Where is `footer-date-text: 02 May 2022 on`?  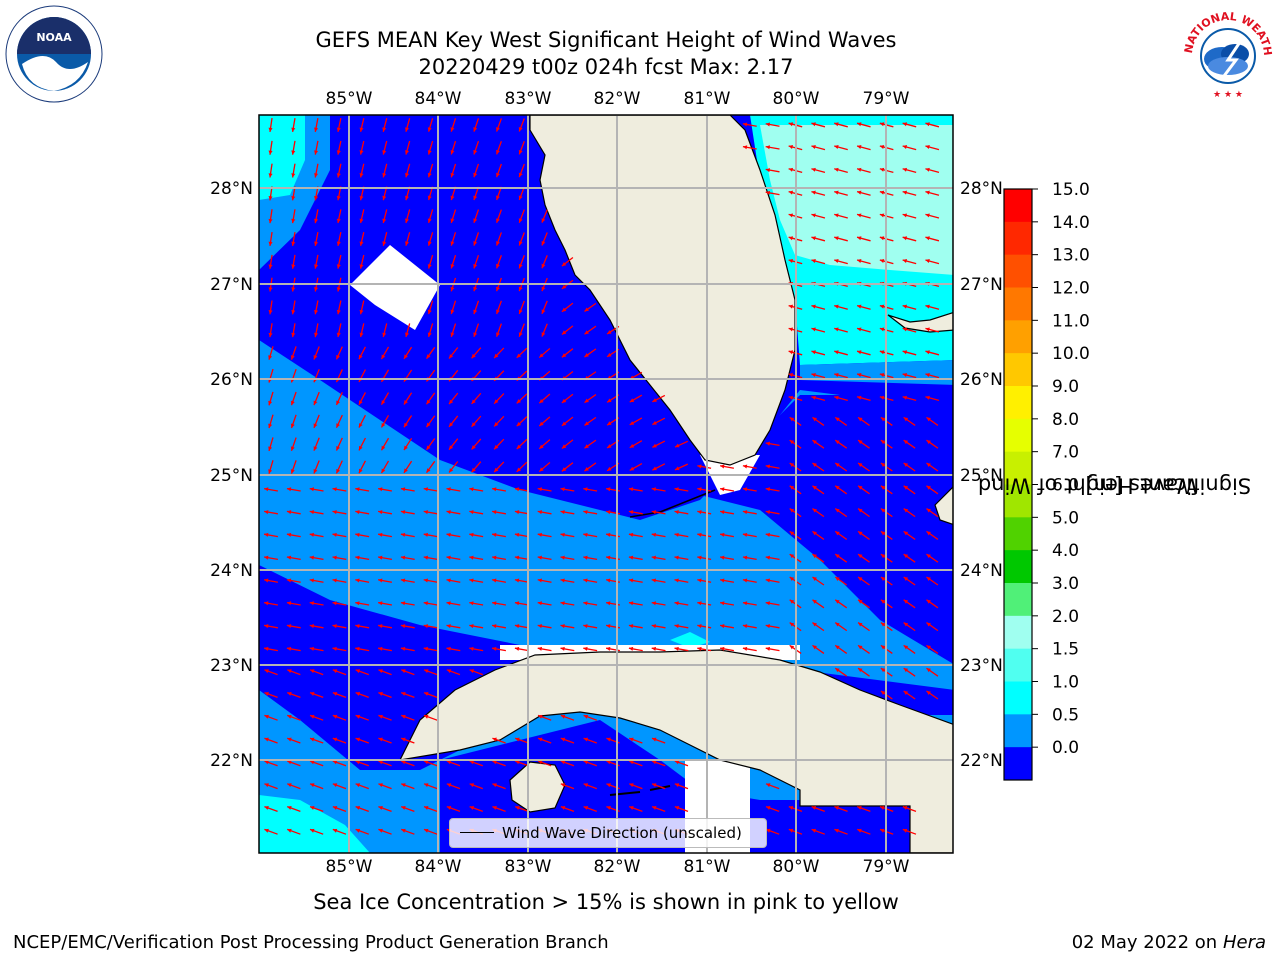 footer-date-text: 02 May 2022 on is located at coordinates (1144, 942).